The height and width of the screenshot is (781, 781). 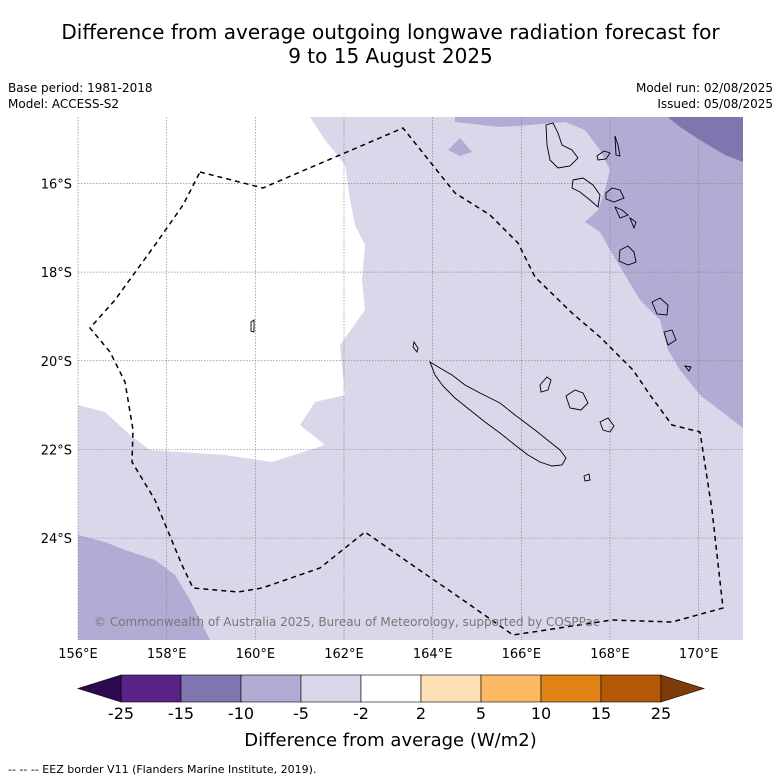 What do you see at coordinates (64, 104) in the screenshot?
I see `model-text: Model: ACCESS-S2` at bounding box center [64, 104].